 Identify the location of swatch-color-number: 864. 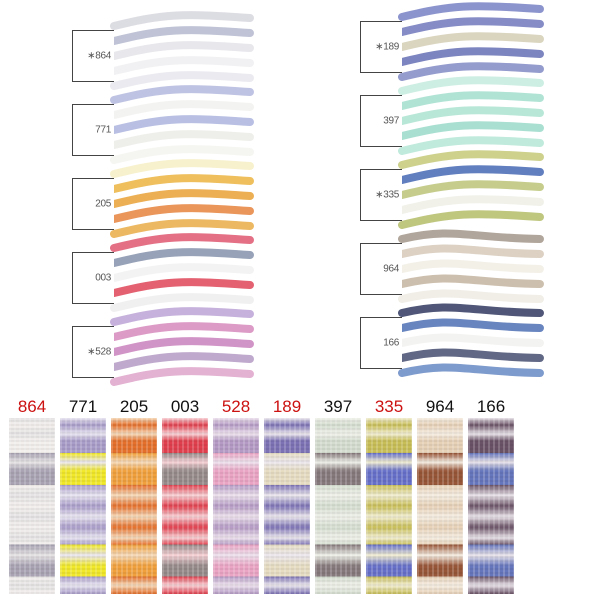
(32, 406).